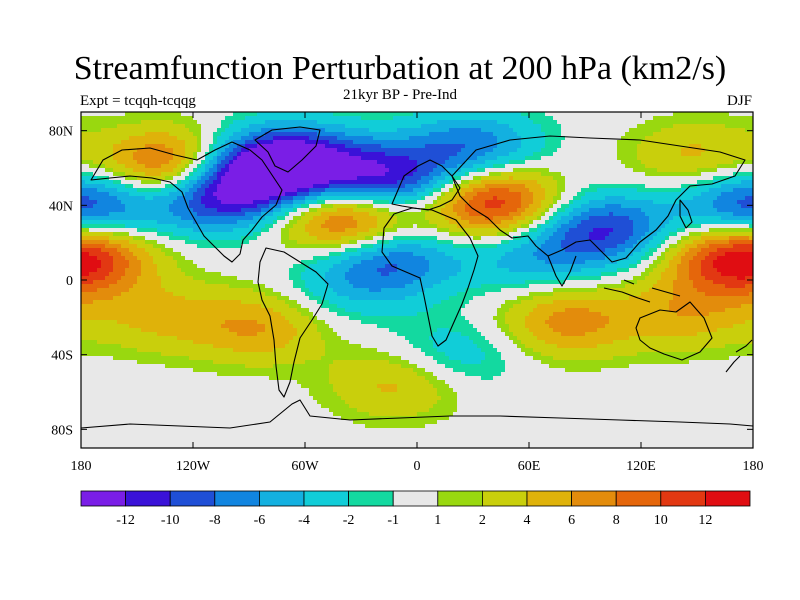 Image resolution: width=800 pixels, height=600 pixels. I want to click on coast-africa, so click(430, 277).